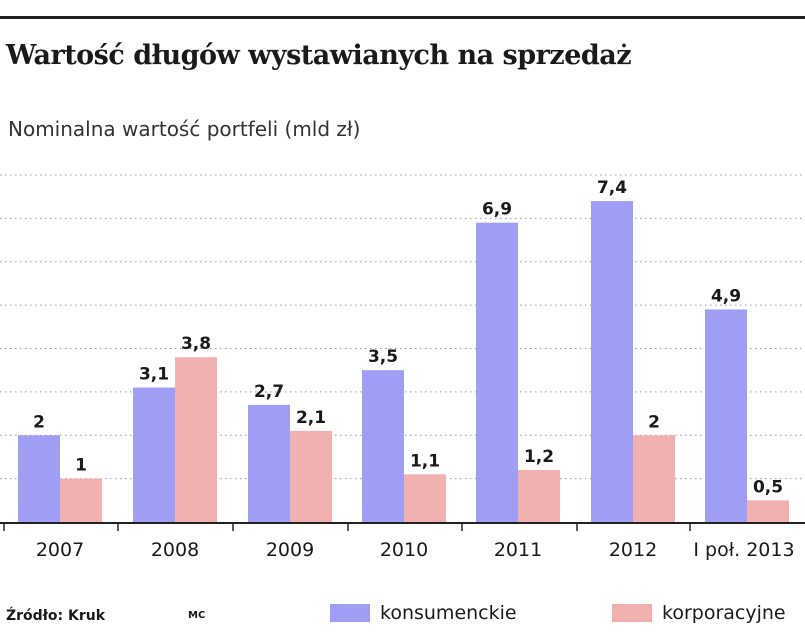  I want to click on legend-item-konsumenckie: konsumenckie, so click(423, 613).